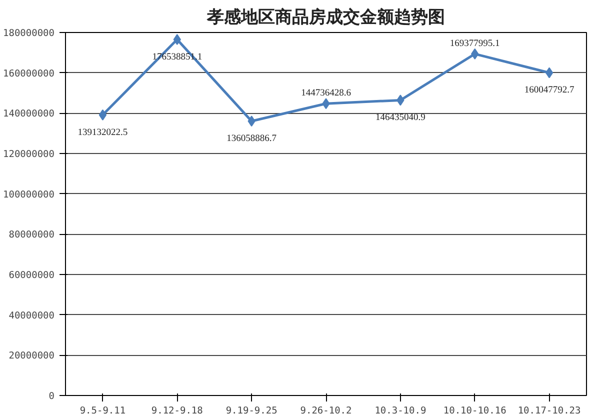  I want to click on data-label: 136058886.7, so click(251, 139).